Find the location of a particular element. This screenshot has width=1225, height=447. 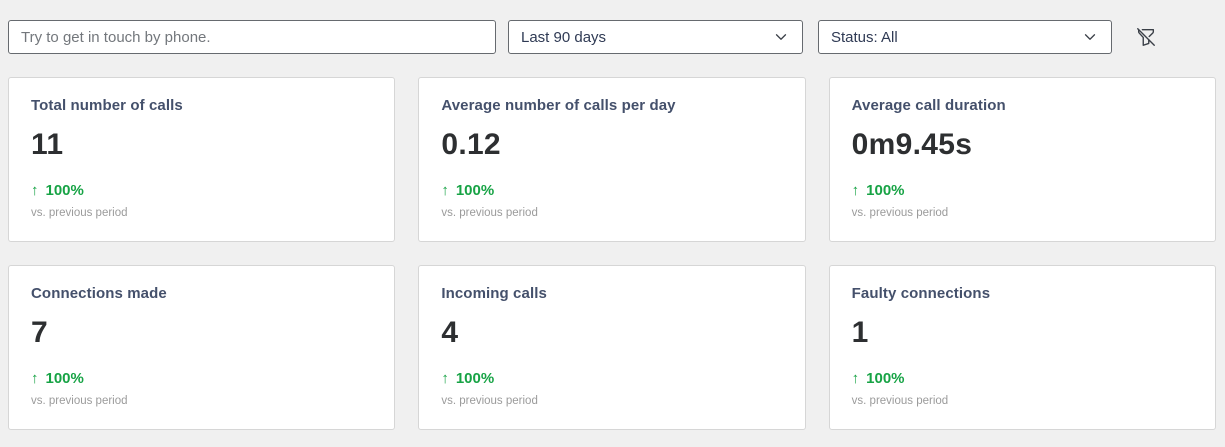

card-title: Total number of calls is located at coordinates (107, 105).